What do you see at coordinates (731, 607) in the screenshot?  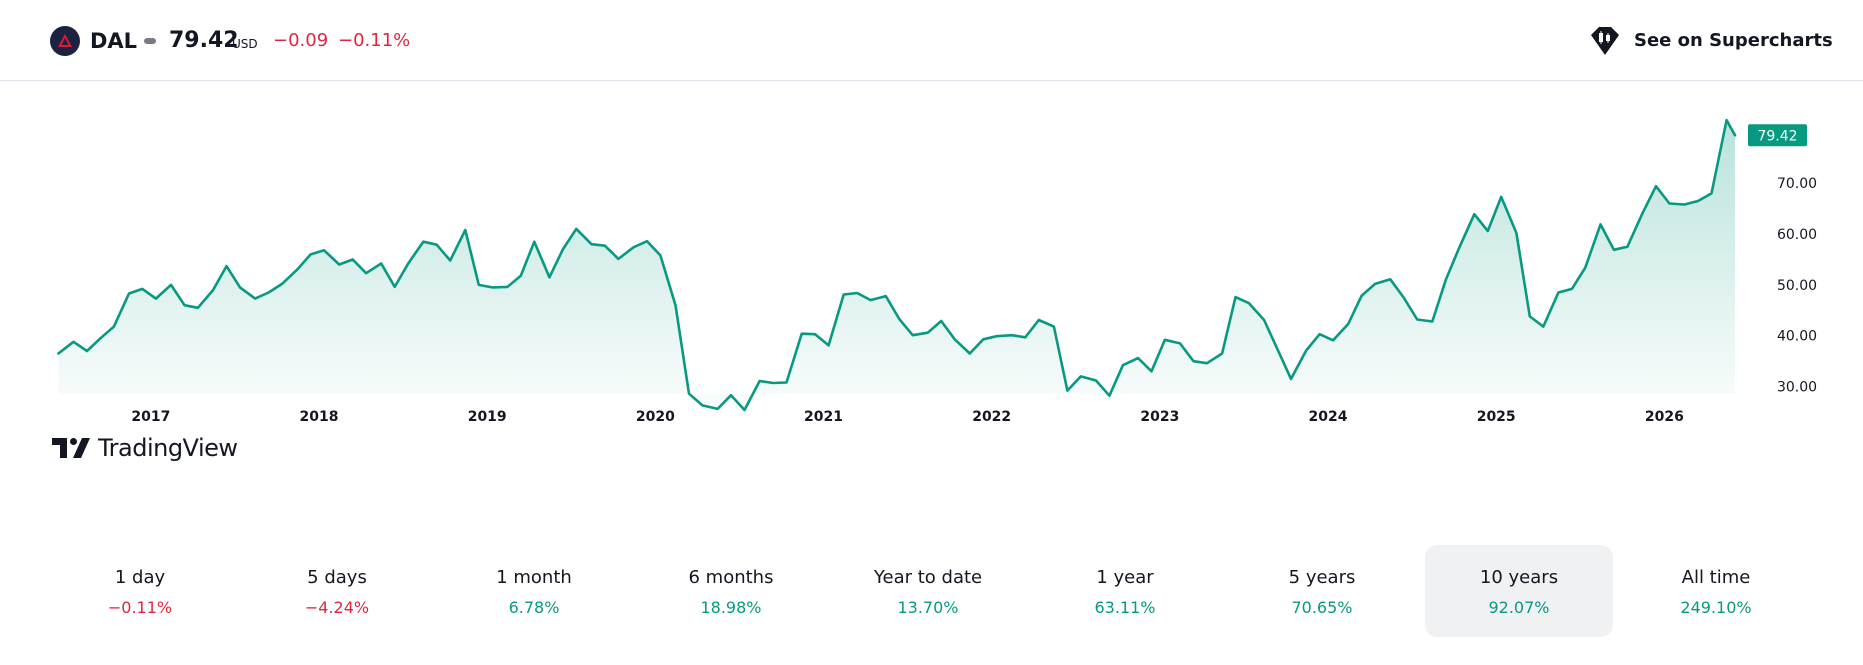 I see `period-change: 18.98%` at bounding box center [731, 607].